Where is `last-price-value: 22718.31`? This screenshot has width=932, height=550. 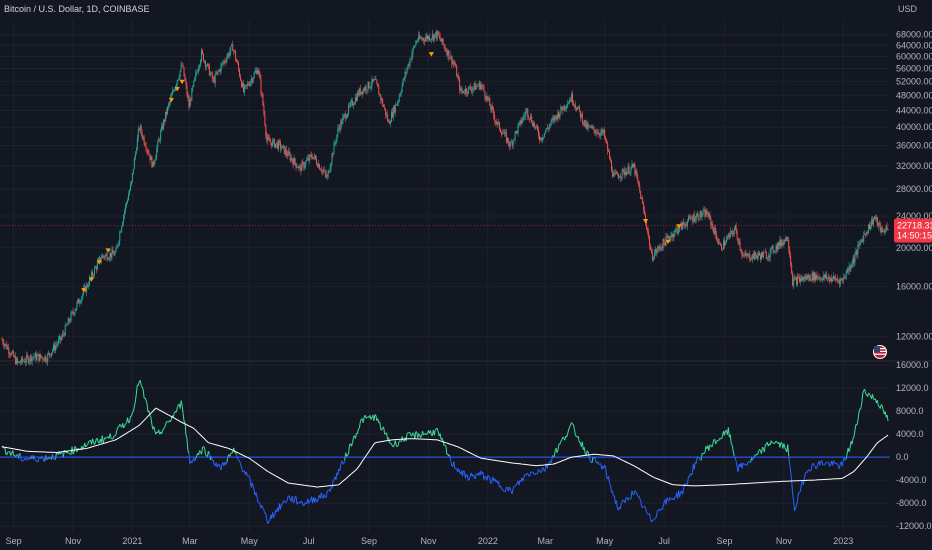
last-price-value: 22718.31 is located at coordinates (914, 226).